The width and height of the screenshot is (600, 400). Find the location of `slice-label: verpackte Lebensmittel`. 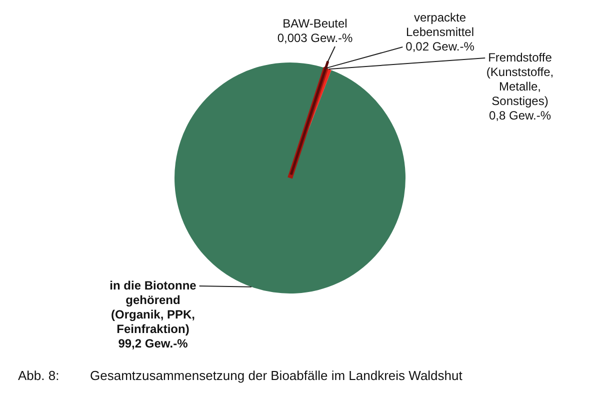

slice-label: verpackte Lebensmittel is located at coordinates (440, 24).